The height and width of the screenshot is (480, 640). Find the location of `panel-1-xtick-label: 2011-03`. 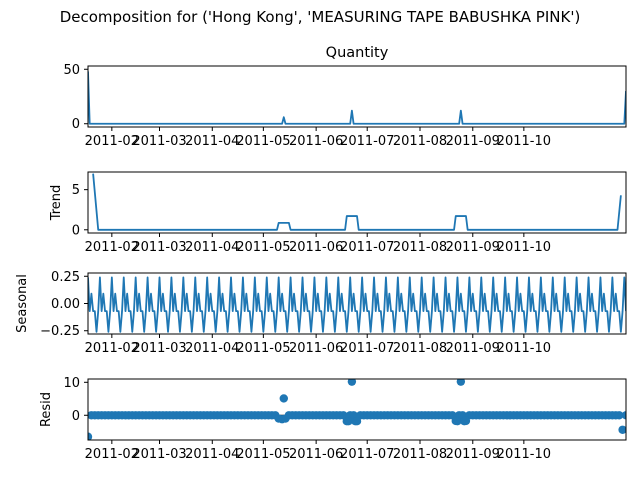

panel-1-xtick-label: 2011-03 is located at coordinates (159, 141).